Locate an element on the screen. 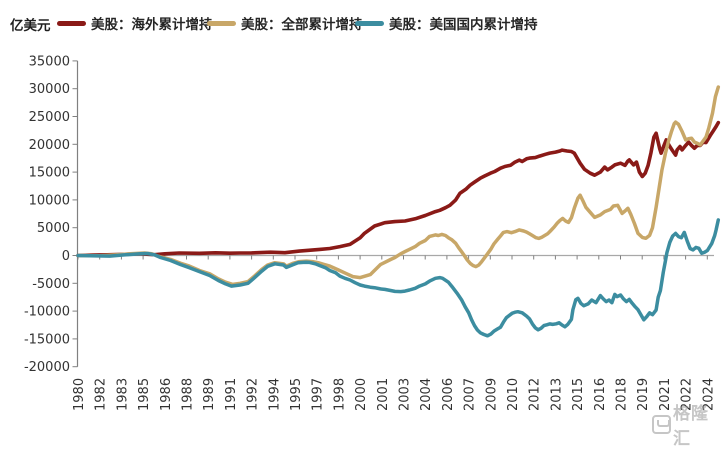 Image resolution: width=722 pixels, height=449 pixels. legend-item-domestic: 美股：美国国内累计增持 is located at coordinates (446, 24).